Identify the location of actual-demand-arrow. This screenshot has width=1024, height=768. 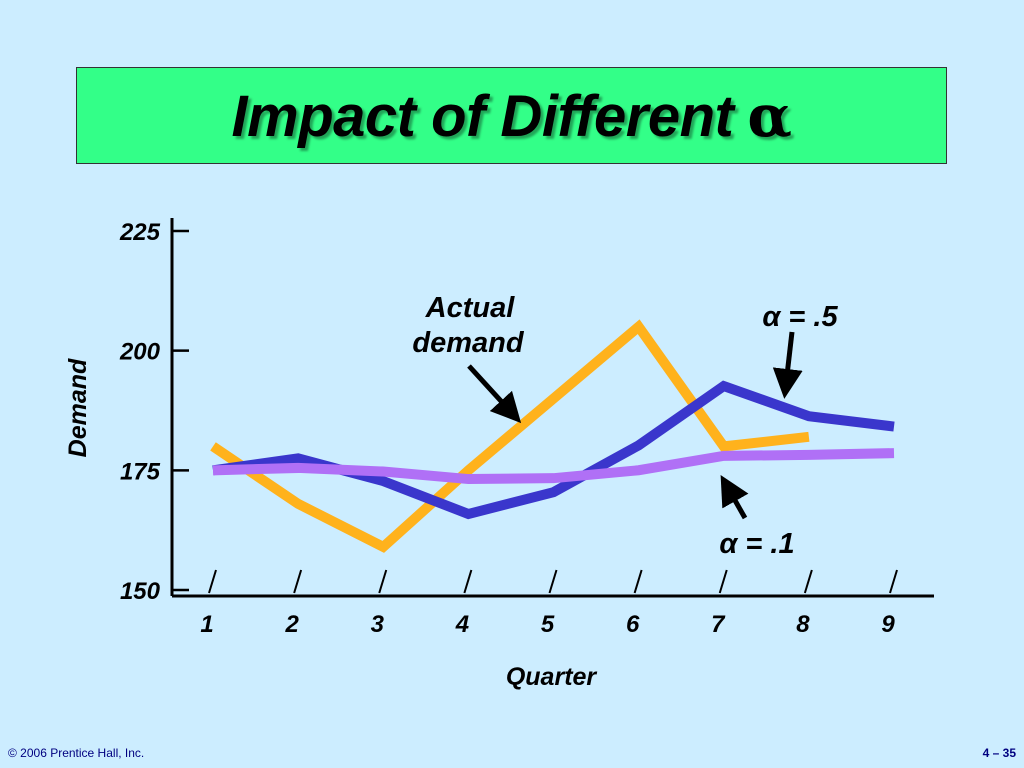
(494, 394).